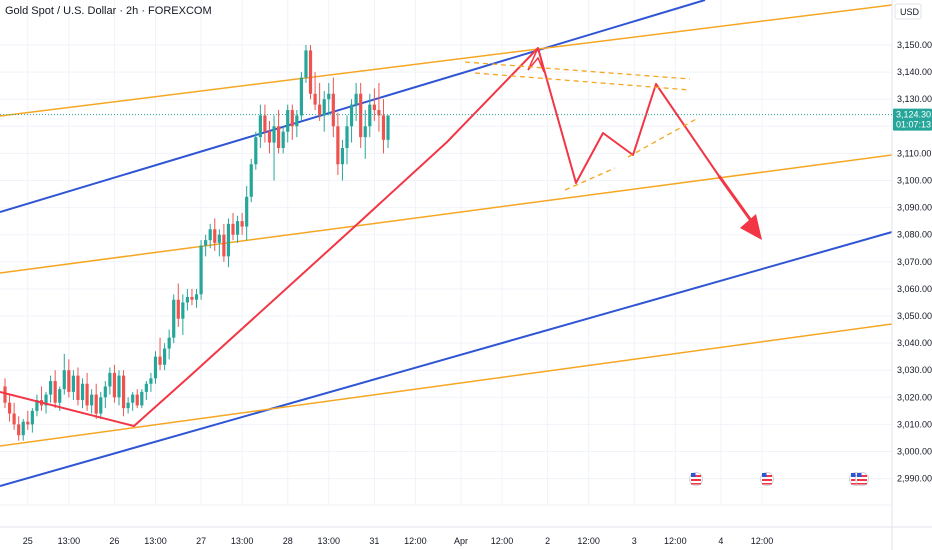 This screenshot has width=932, height=550. What do you see at coordinates (201, 541) in the screenshot?
I see `time-tick-label: 27` at bounding box center [201, 541].